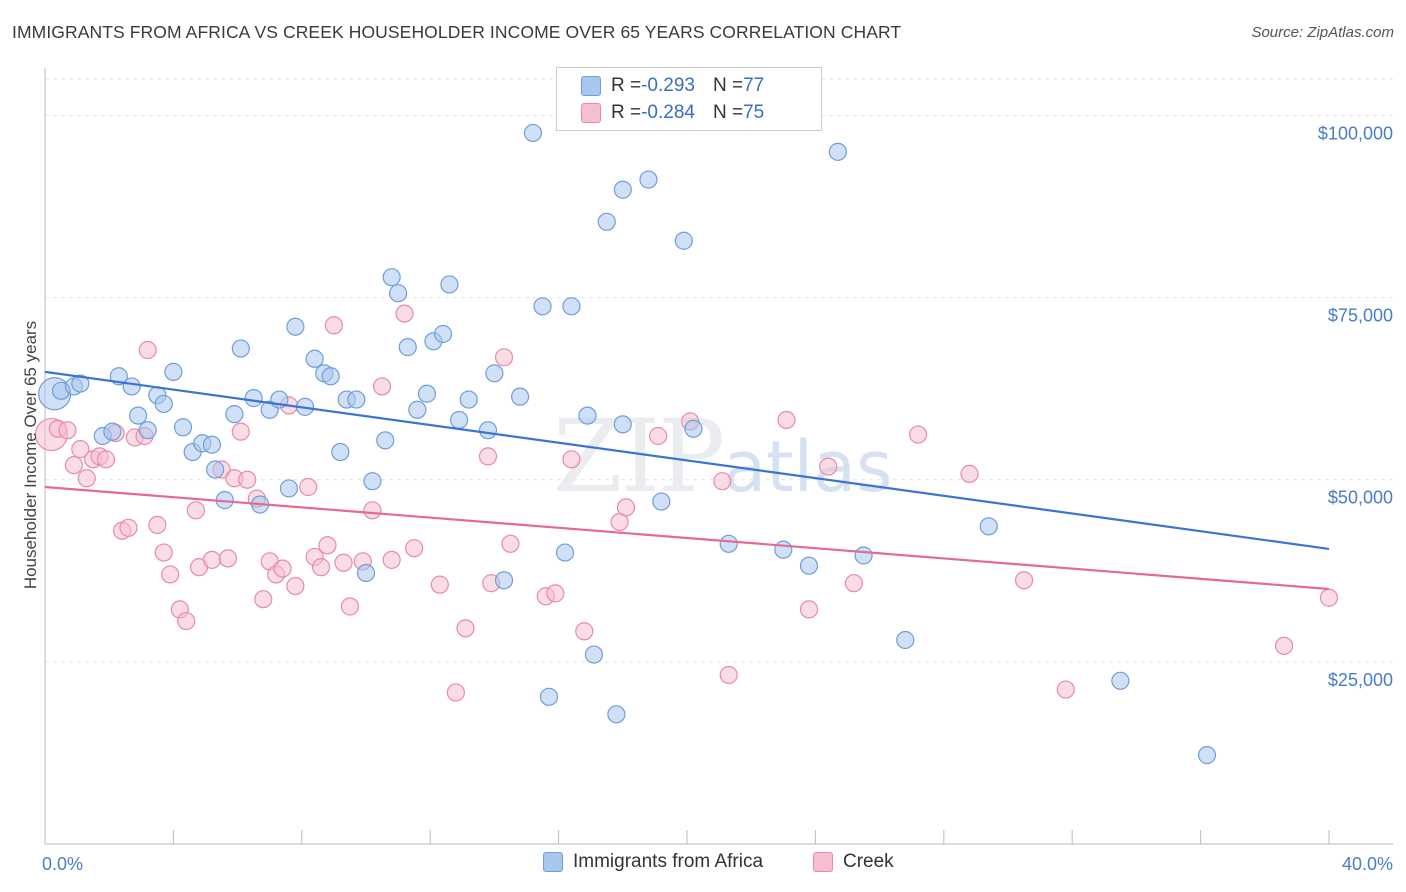 The height and width of the screenshot is (892, 1406). I want to click on legend-row-creek: R = -0.284 N = 75, so click(672, 113).